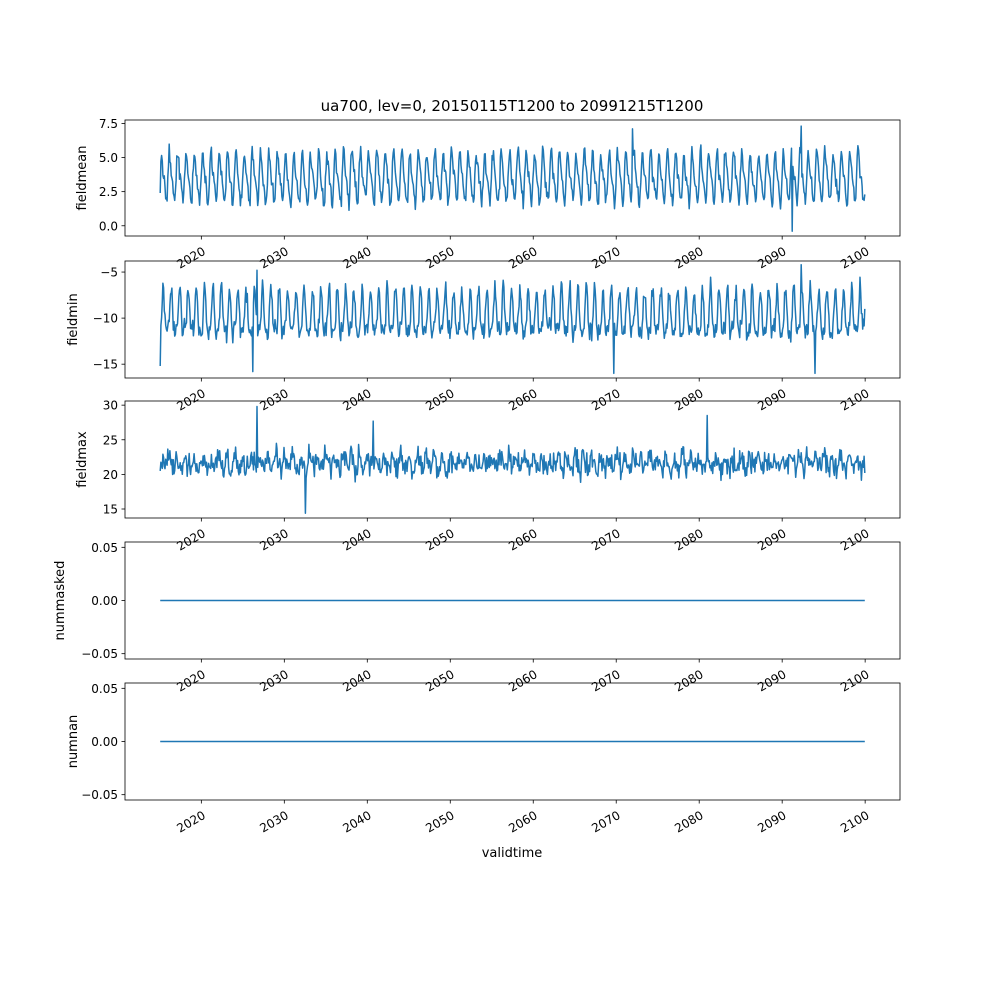  I want to click on y-tick-label: −5, so click(109, 273).